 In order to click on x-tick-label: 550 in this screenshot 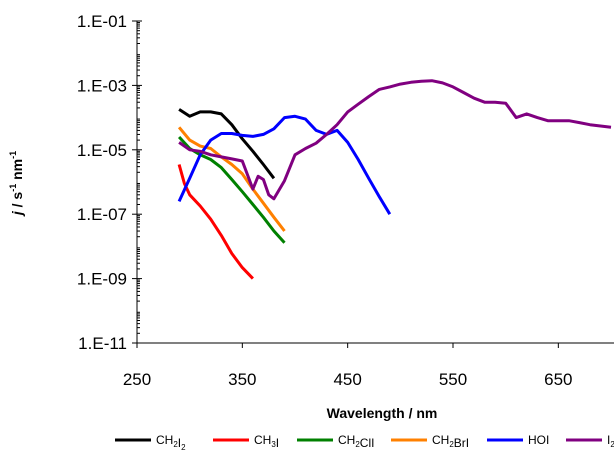, I will do `click(453, 379)`.